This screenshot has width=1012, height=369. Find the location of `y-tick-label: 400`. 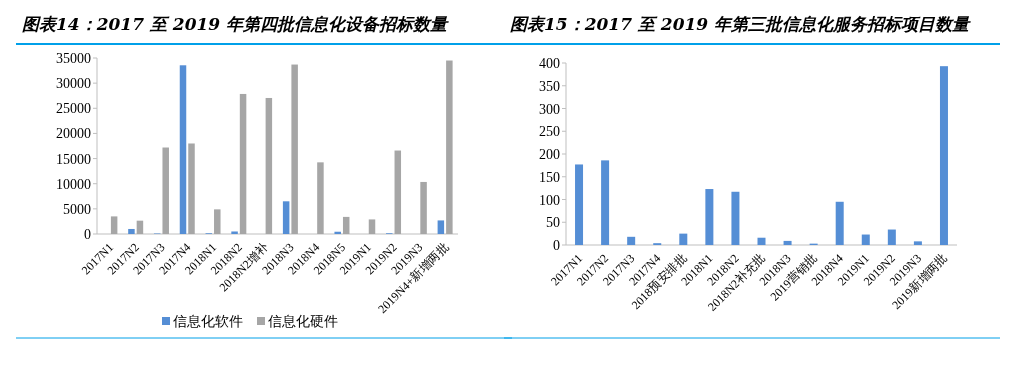

y-tick-label: 400 is located at coordinates (549, 63).